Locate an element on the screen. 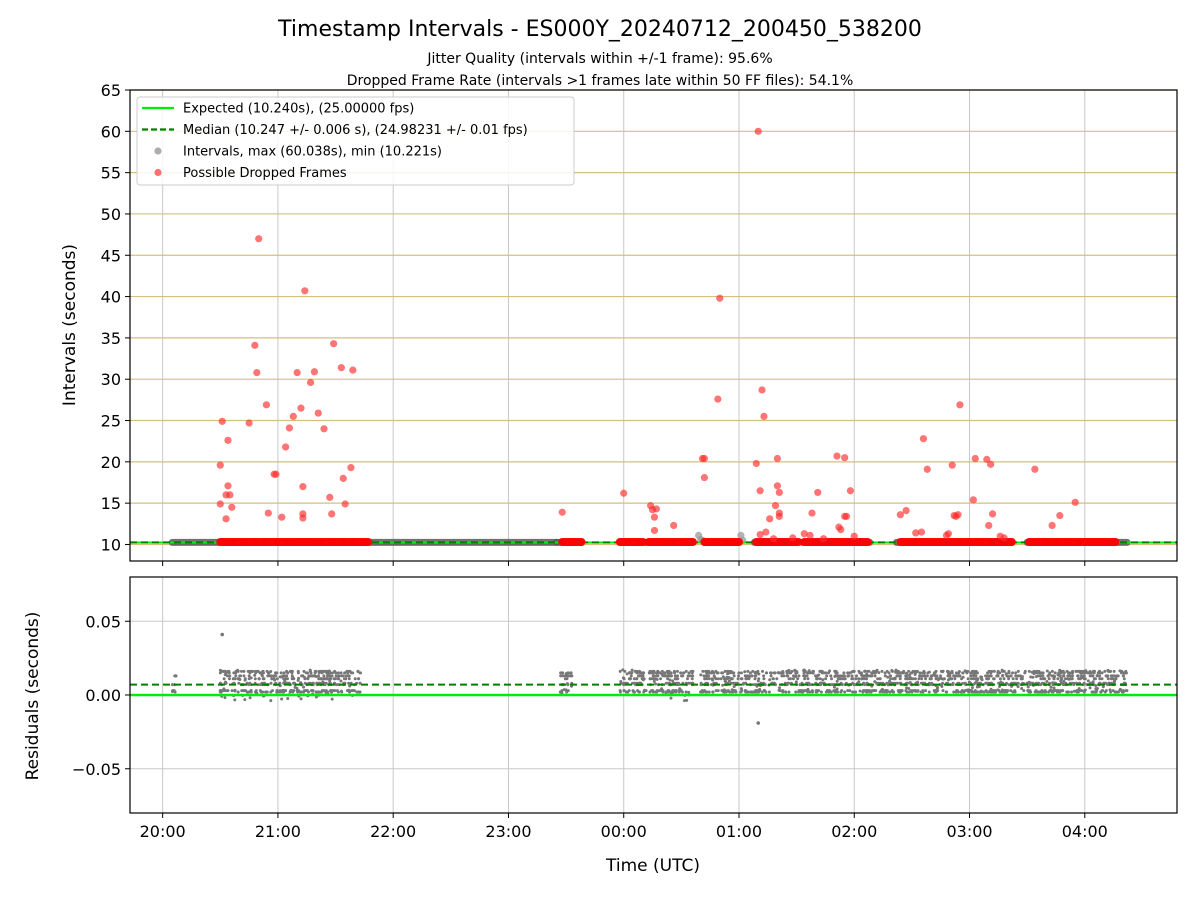  x-tick-label: 02:00 is located at coordinates (854, 831).